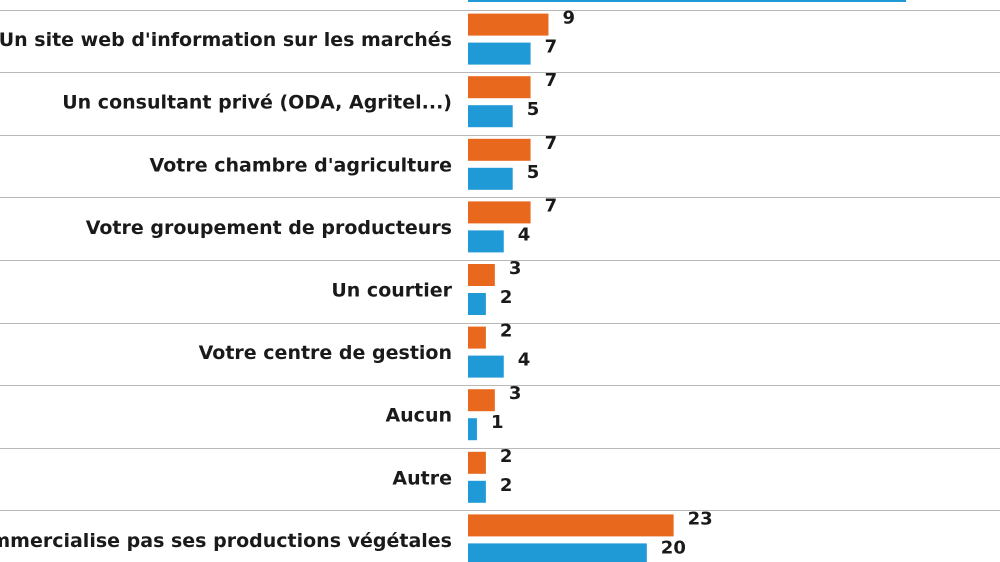 The height and width of the screenshot is (562, 1000). What do you see at coordinates (481, 275) in the screenshot?
I see `bar-s1-un-courtier` at bounding box center [481, 275].